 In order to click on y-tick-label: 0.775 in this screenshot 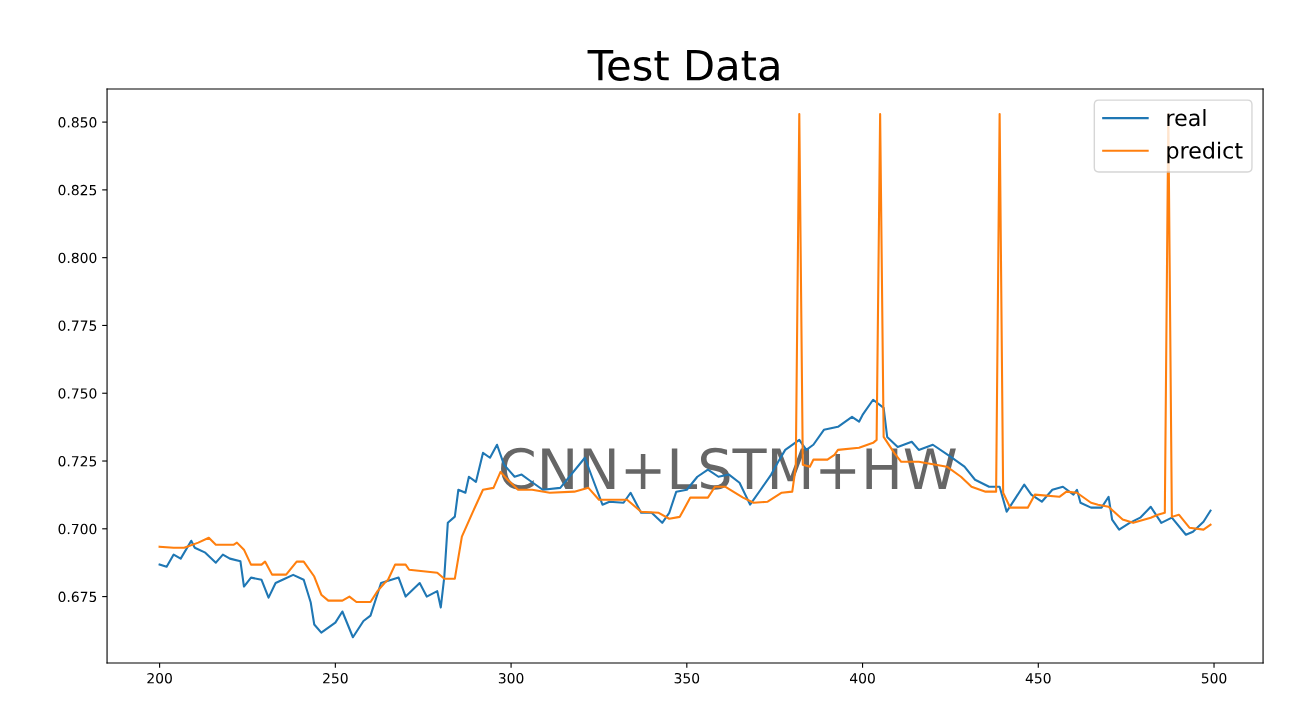, I will do `click(77, 325)`.